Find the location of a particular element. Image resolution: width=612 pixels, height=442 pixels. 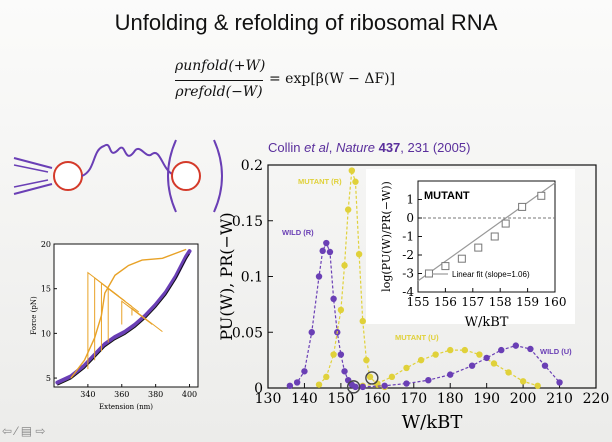

x-tick-label: 140 is located at coordinates (304, 399).